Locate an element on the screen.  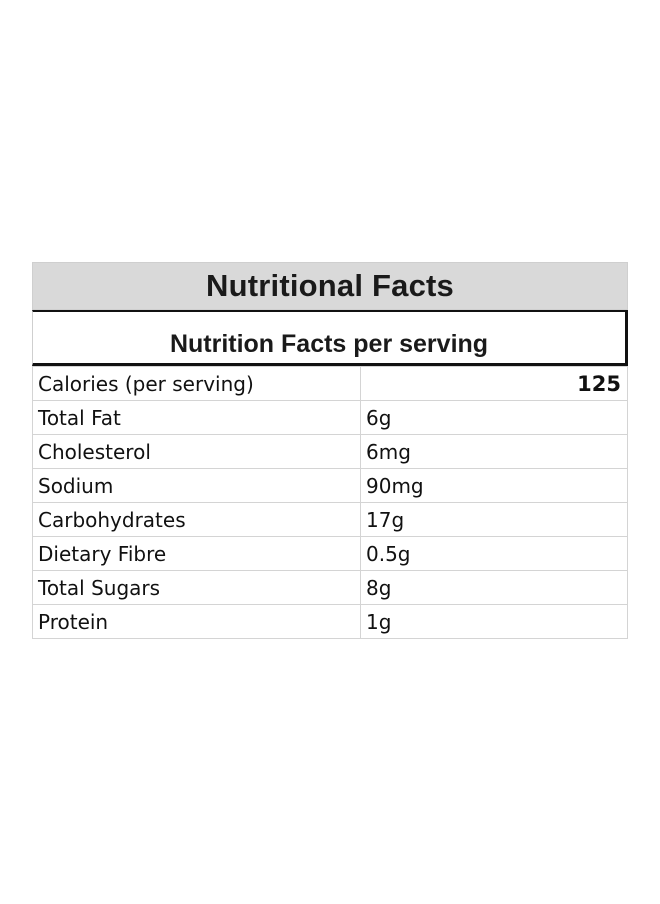
table-row-sodium: Sodium 90mg is located at coordinates (330, 485).